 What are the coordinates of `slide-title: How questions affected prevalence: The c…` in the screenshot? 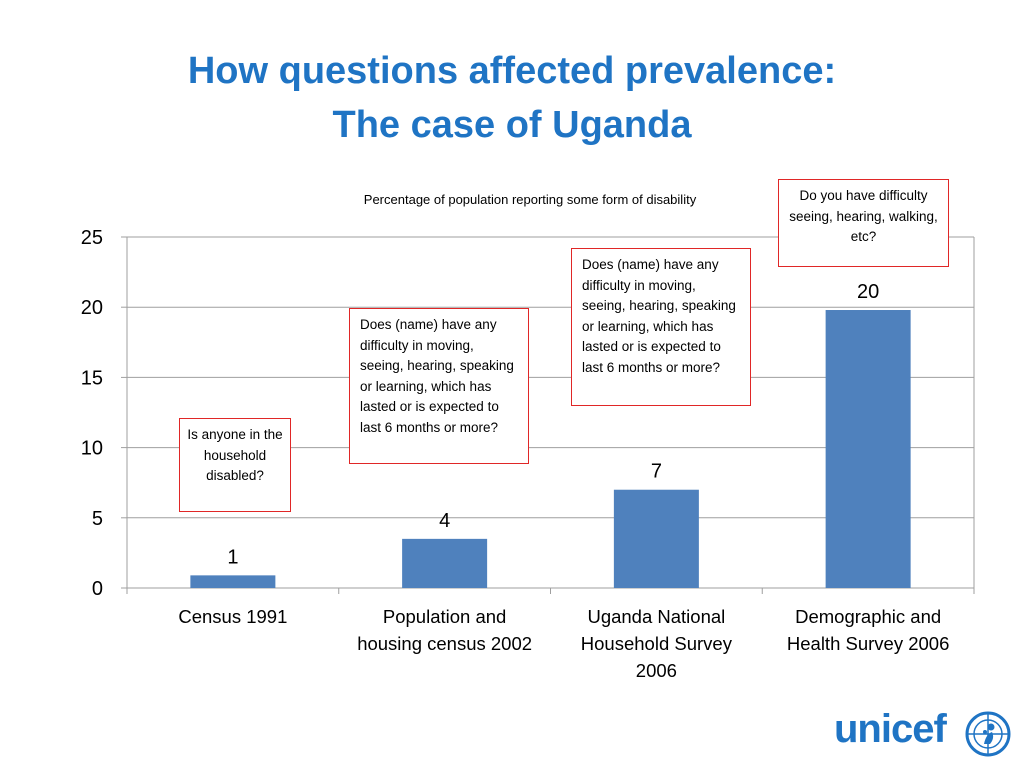 It's located at (512, 98).